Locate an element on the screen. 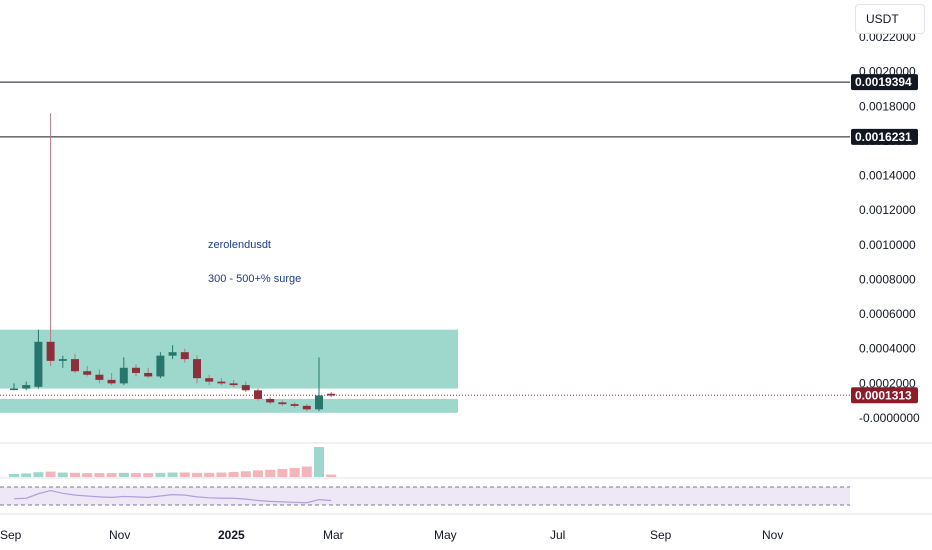 This screenshot has height=550, width=932. zones-layer is located at coordinates (229, 371).